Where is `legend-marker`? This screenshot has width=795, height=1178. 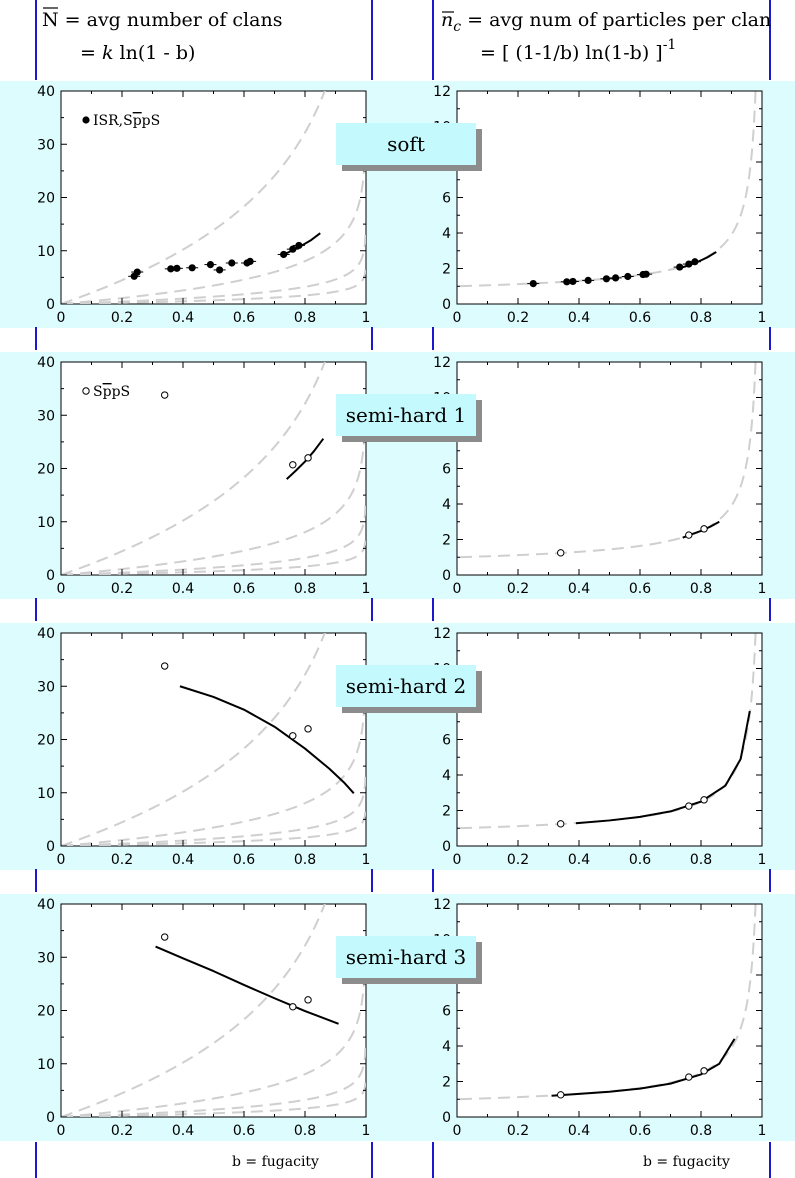
legend-marker is located at coordinates (86, 391).